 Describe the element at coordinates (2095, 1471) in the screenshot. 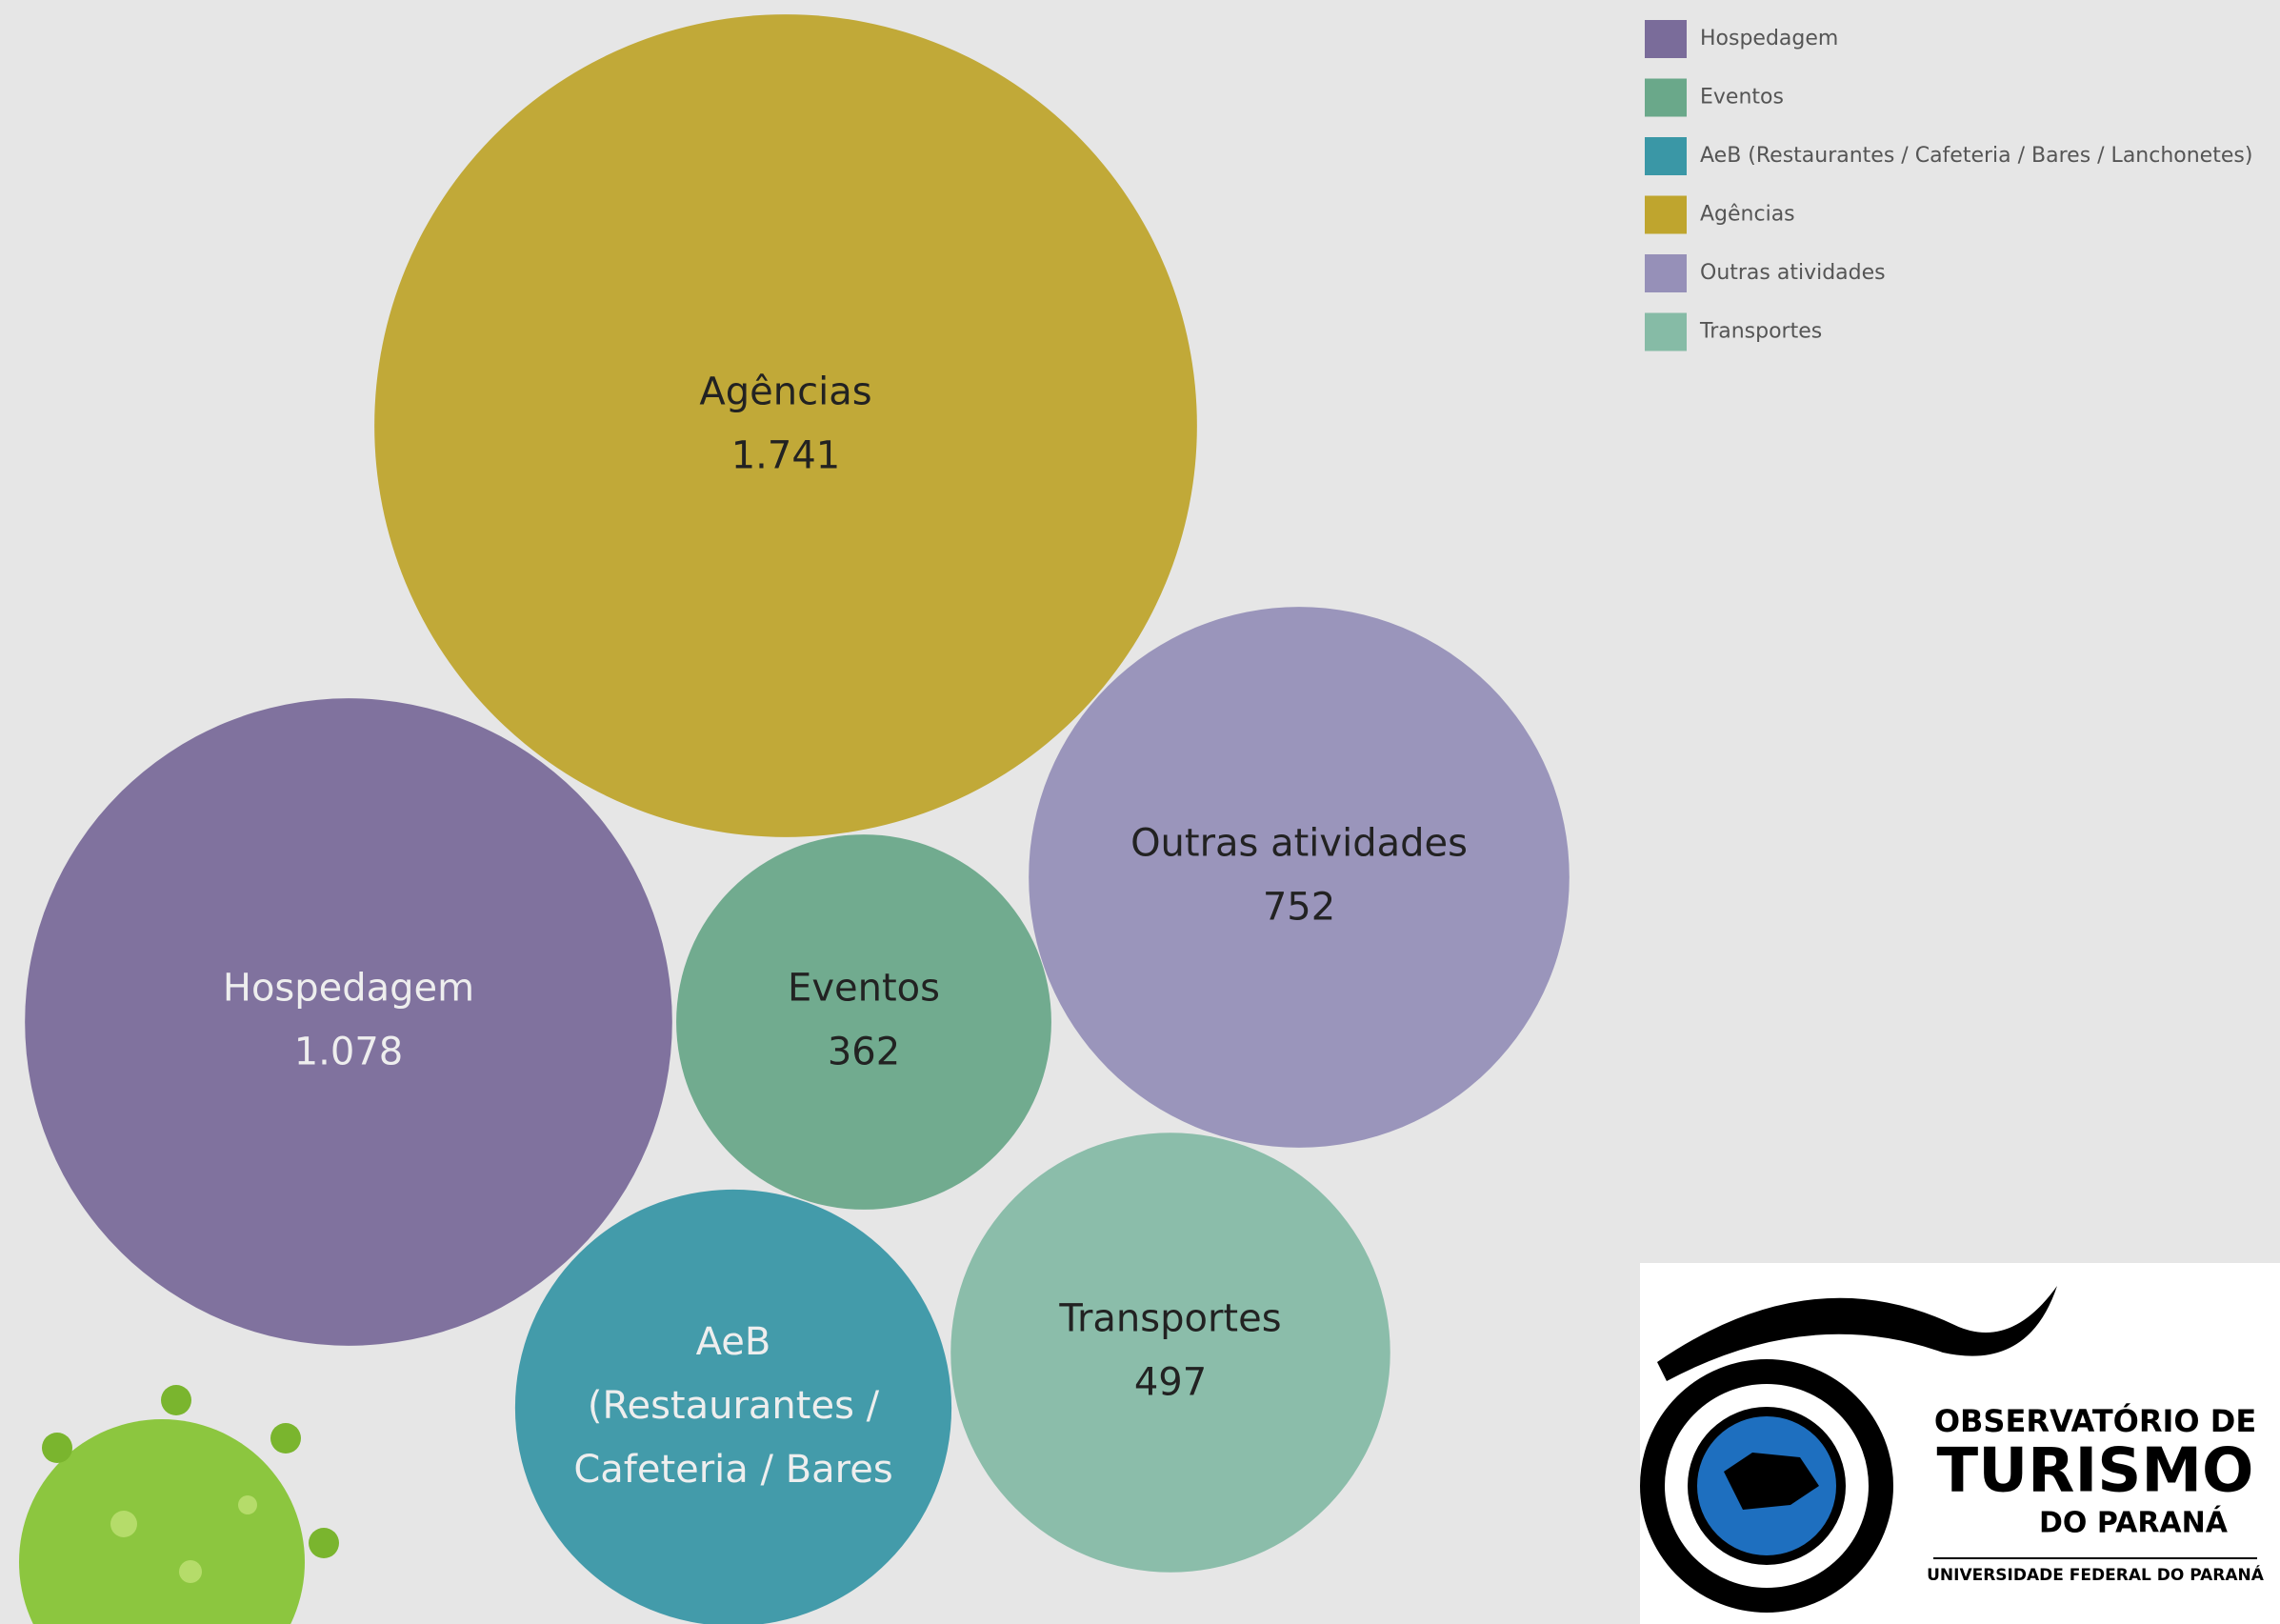

I see `logo-text: TURISMO` at that location.